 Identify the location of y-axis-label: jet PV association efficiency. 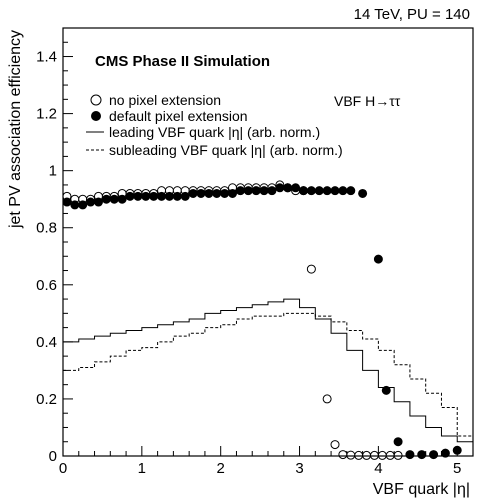
(15, 129).